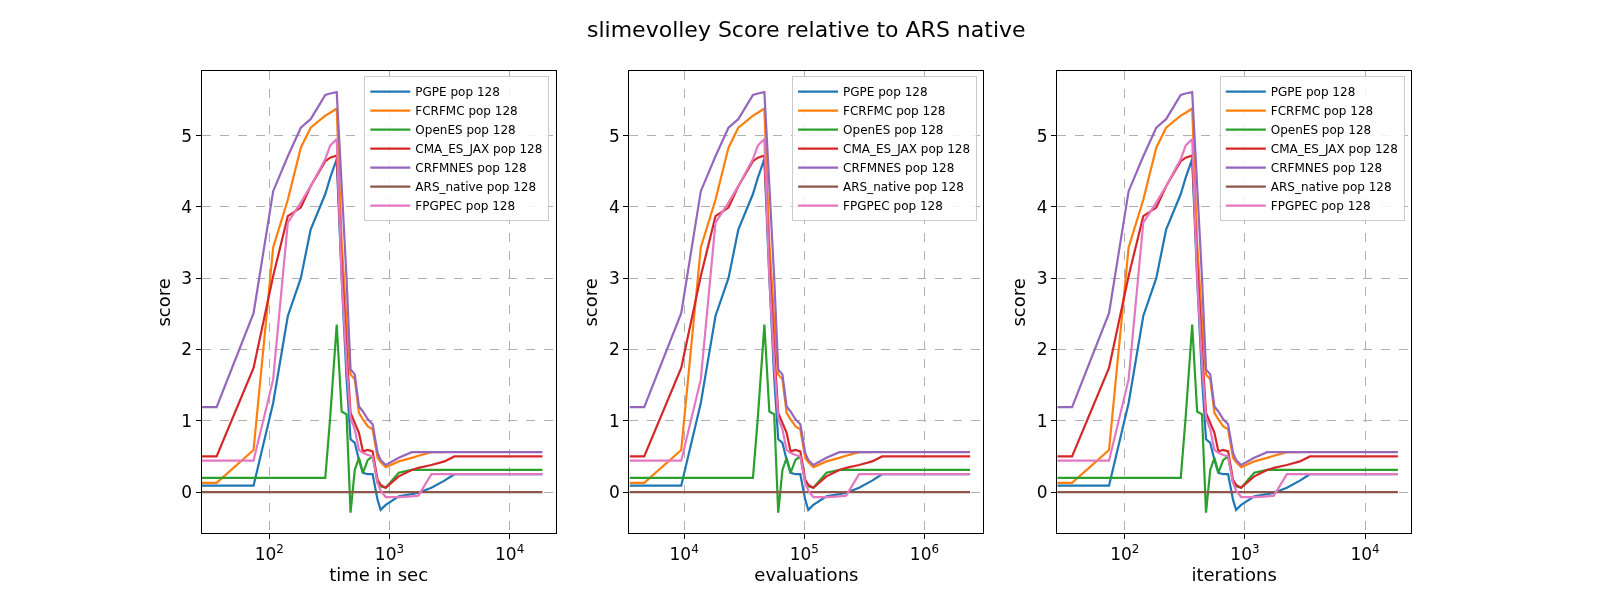 This screenshot has height=600, width=1600. Describe the element at coordinates (924, 552) in the screenshot. I see `x-tick-label: 10$^{6}$` at that location.